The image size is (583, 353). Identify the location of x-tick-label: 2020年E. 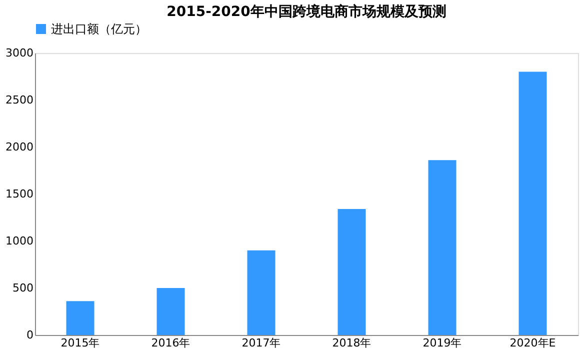
(533, 343).